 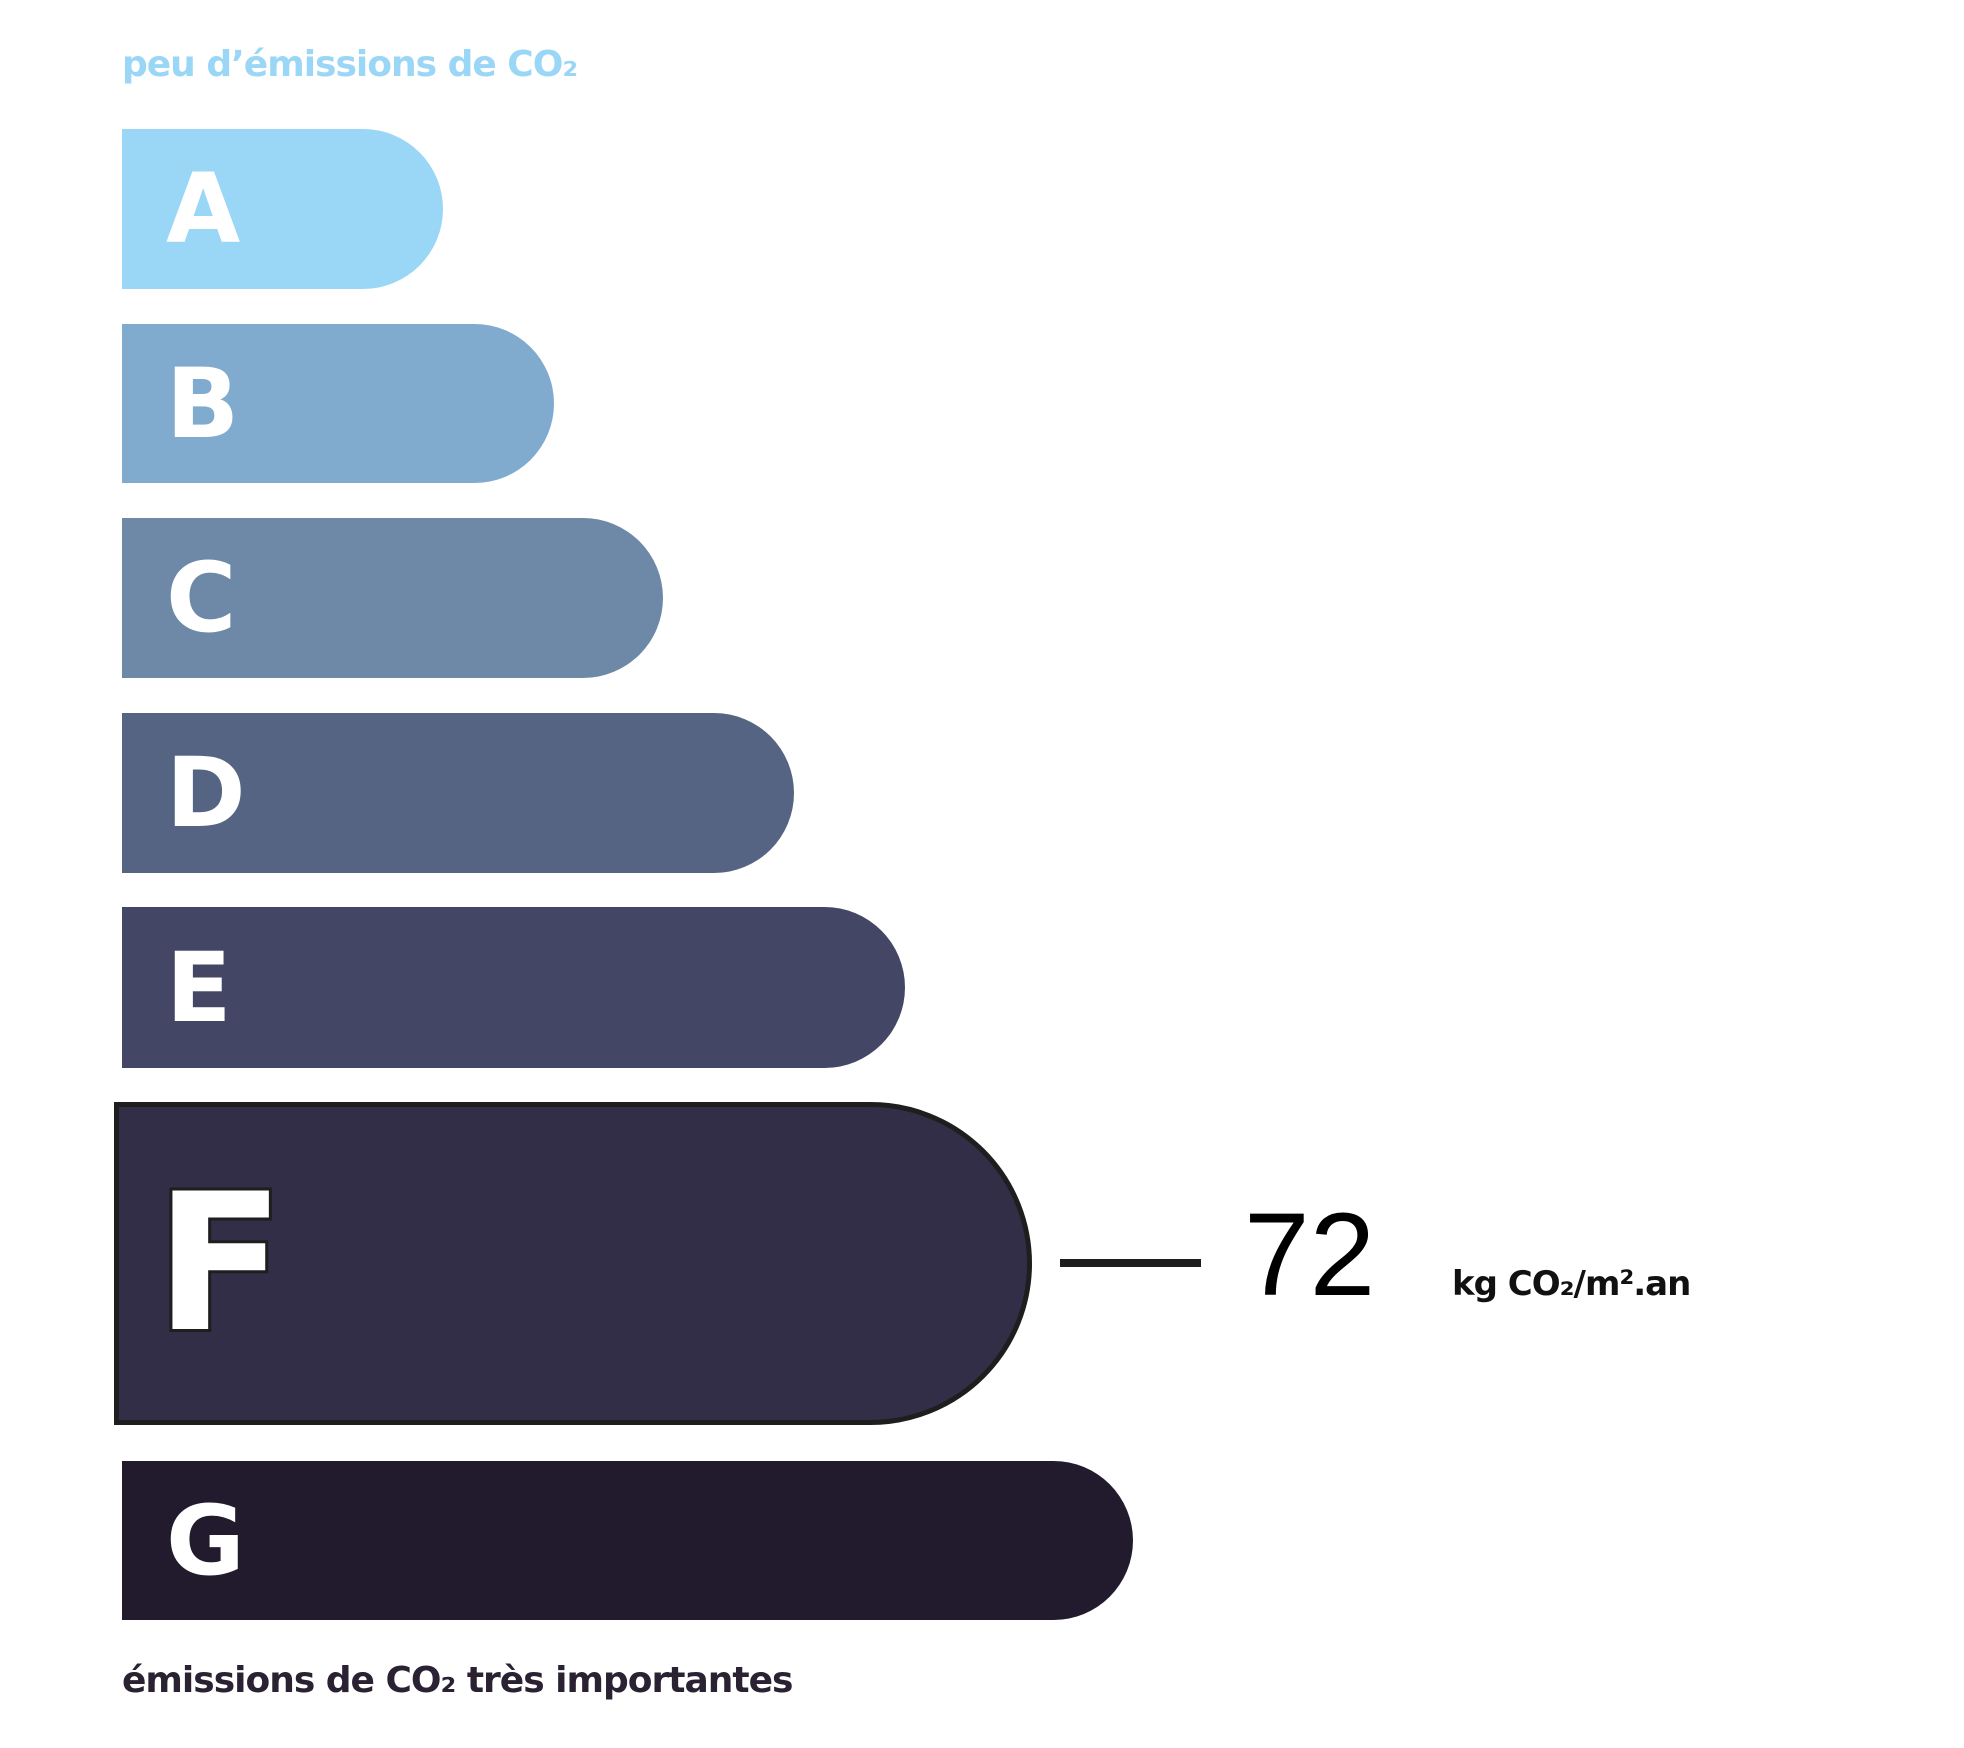 What do you see at coordinates (627, 1540) in the screenshot?
I see `bar-g: G` at bounding box center [627, 1540].